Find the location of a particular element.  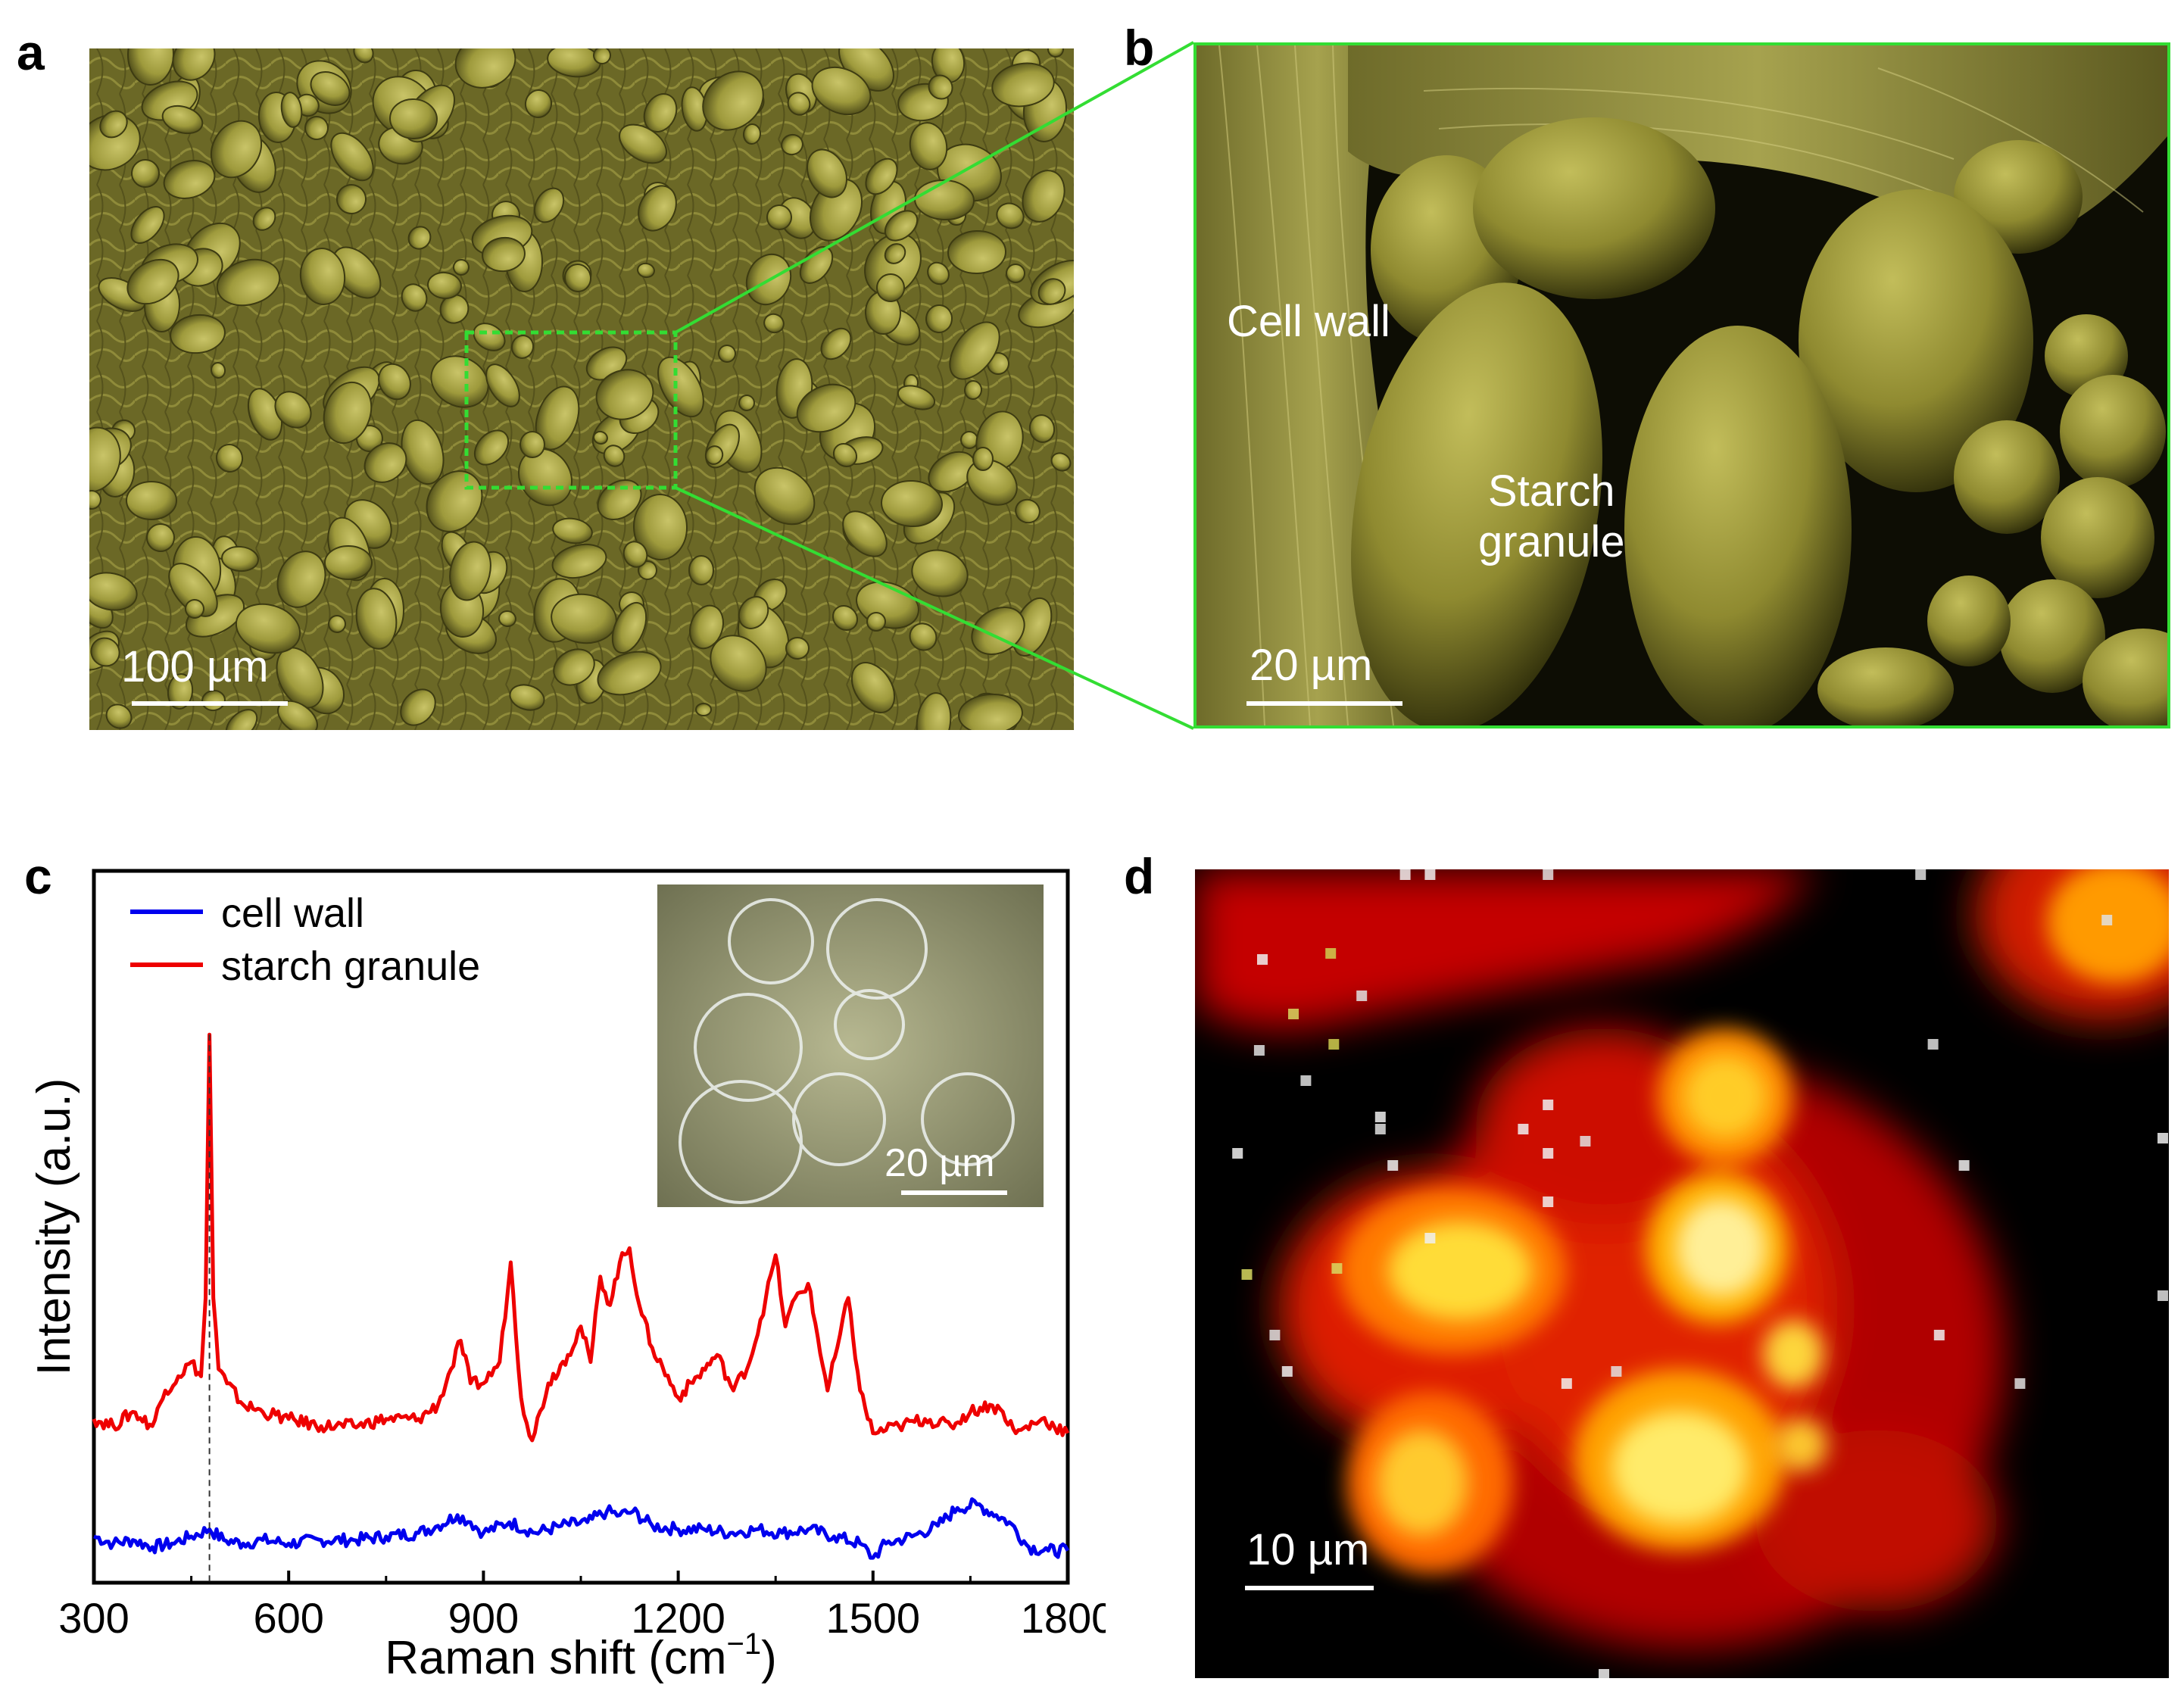

cell-wall-label: Cell wall is located at coordinates (1308, 321).